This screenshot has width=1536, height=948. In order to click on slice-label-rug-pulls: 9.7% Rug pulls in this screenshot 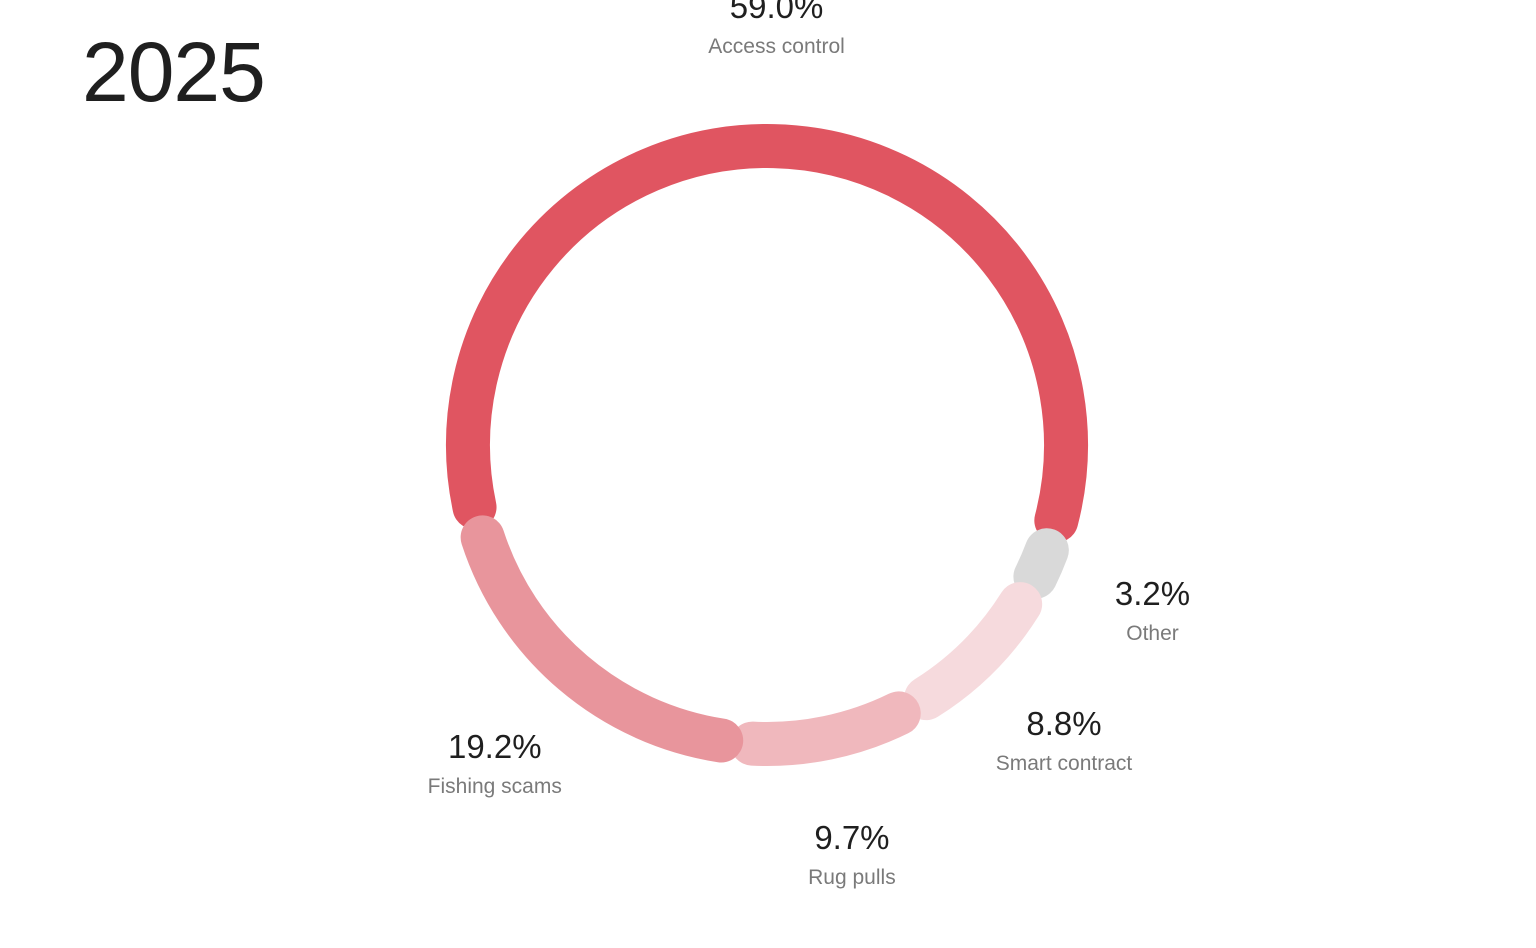, I will do `click(852, 854)`.